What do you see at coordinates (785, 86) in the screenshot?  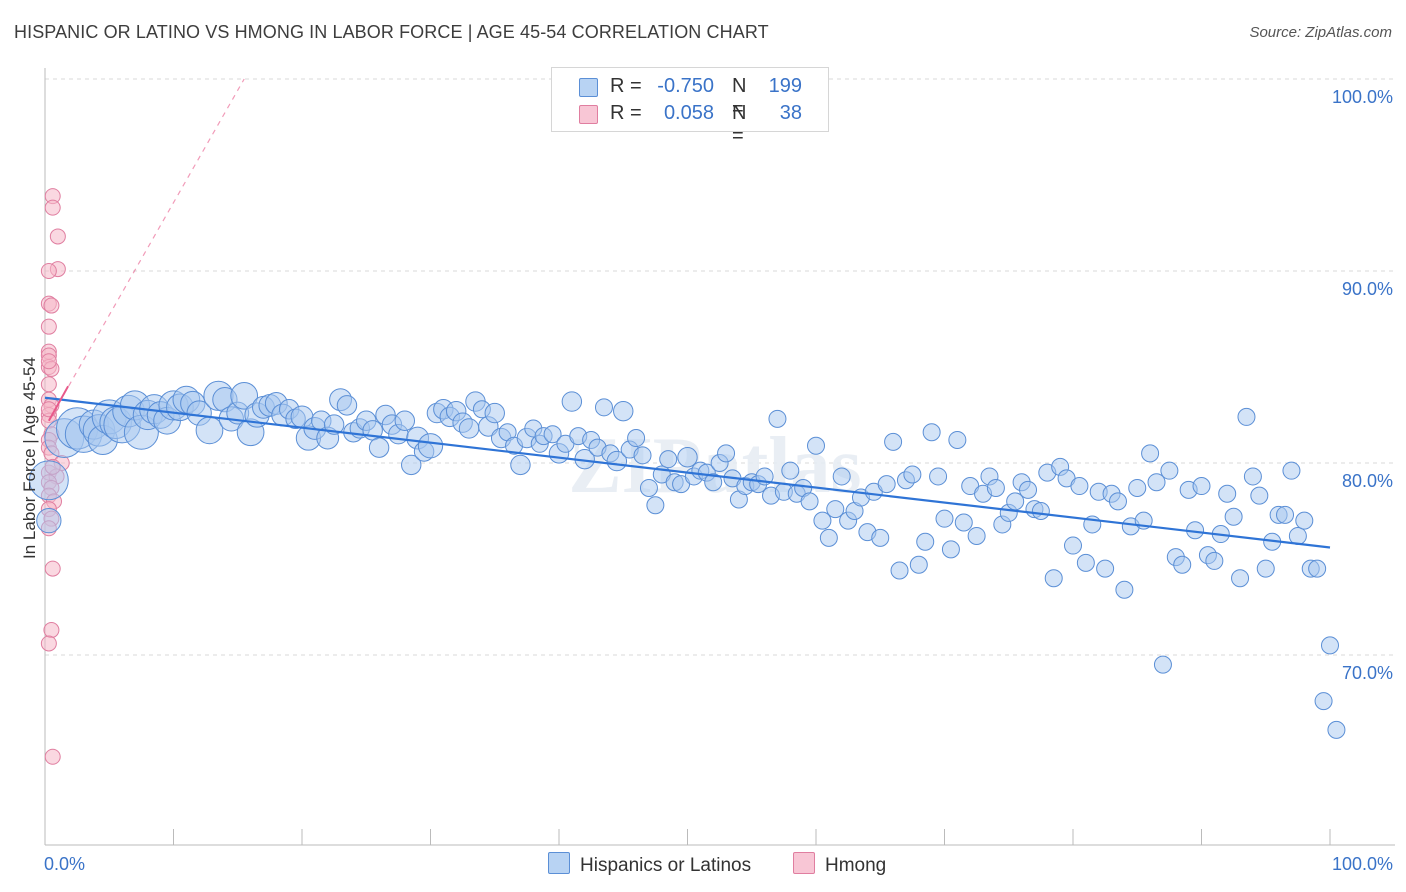 I see `n-value: 199` at bounding box center [785, 86].